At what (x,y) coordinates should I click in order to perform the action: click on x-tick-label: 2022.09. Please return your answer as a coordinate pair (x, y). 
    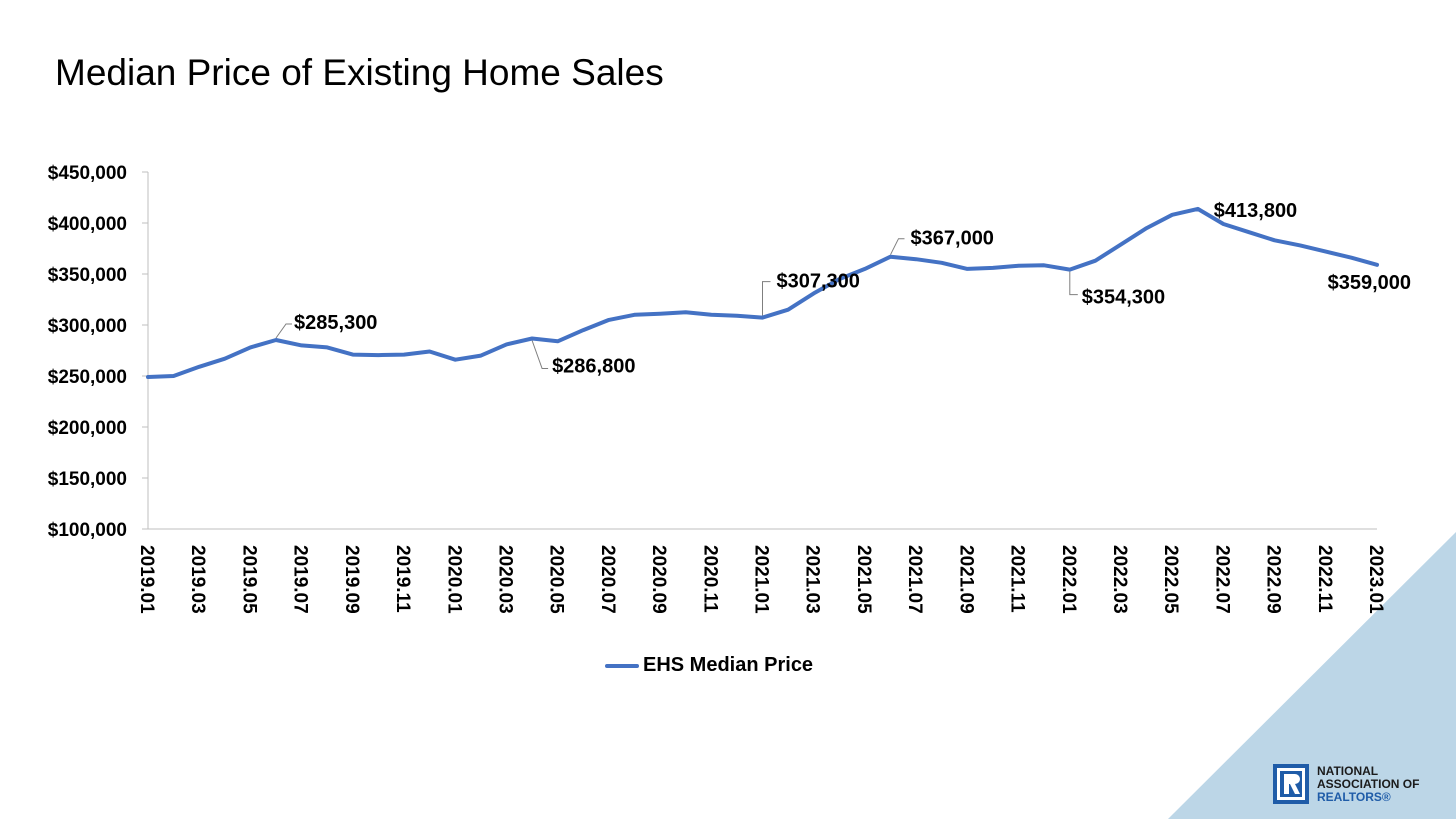
    Looking at the image, I should click on (1273, 579).